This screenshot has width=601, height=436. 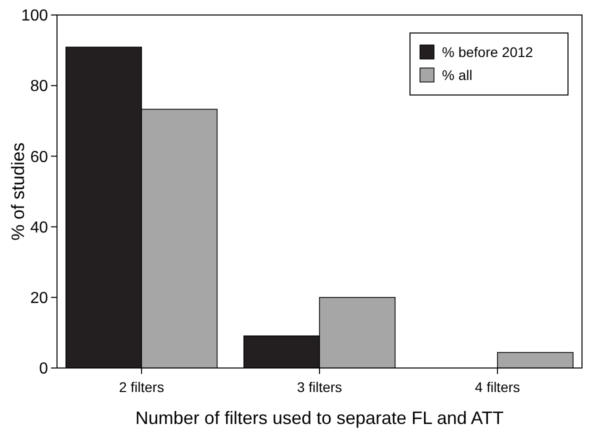 I want to click on legend-label: % before 2012, so click(x=488, y=52).